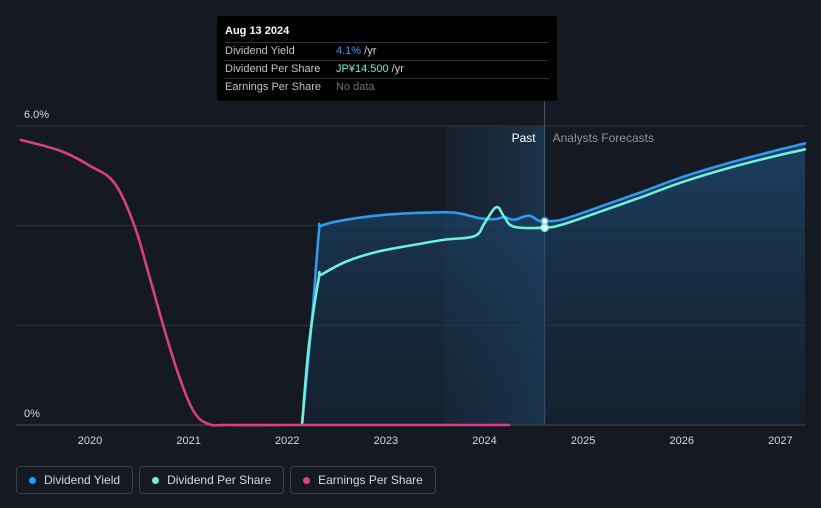 This screenshot has height=508, width=821. I want to click on tooltip-row-dividend-per-share: Dividend Per Share JP¥14.500 /yr, so click(387, 69).